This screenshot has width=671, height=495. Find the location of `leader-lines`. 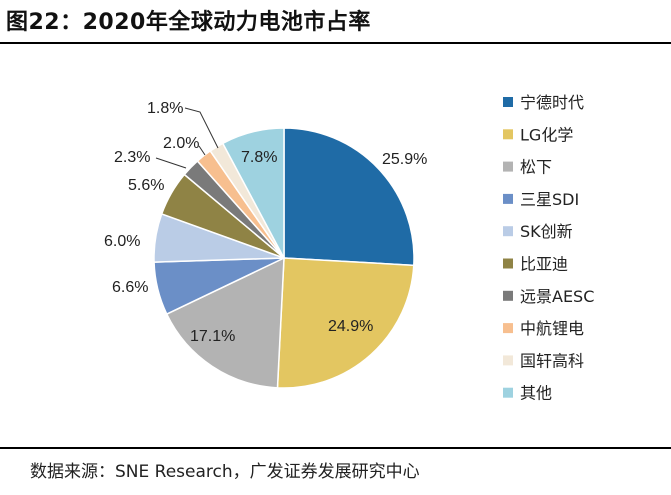

leader-lines is located at coordinates (187, 138).